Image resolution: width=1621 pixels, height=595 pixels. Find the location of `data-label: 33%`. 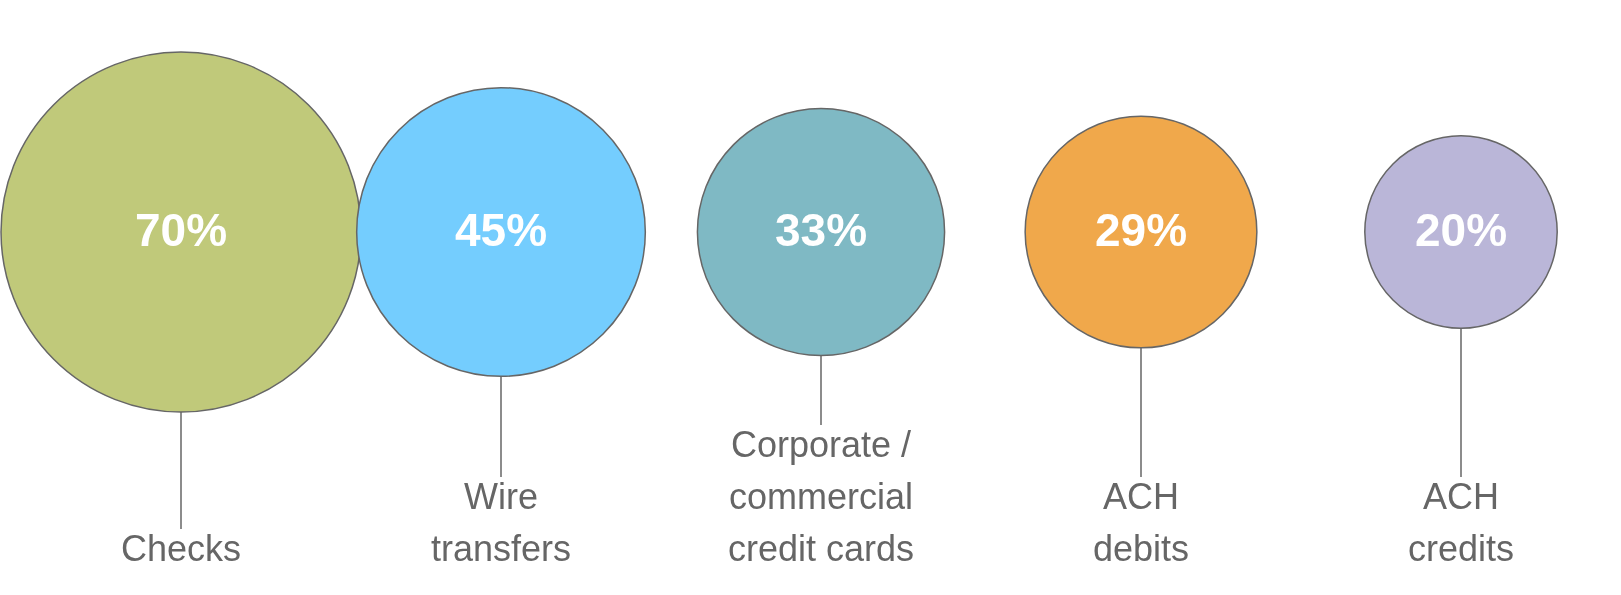

data-label: 33% is located at coordinates (821, 230).